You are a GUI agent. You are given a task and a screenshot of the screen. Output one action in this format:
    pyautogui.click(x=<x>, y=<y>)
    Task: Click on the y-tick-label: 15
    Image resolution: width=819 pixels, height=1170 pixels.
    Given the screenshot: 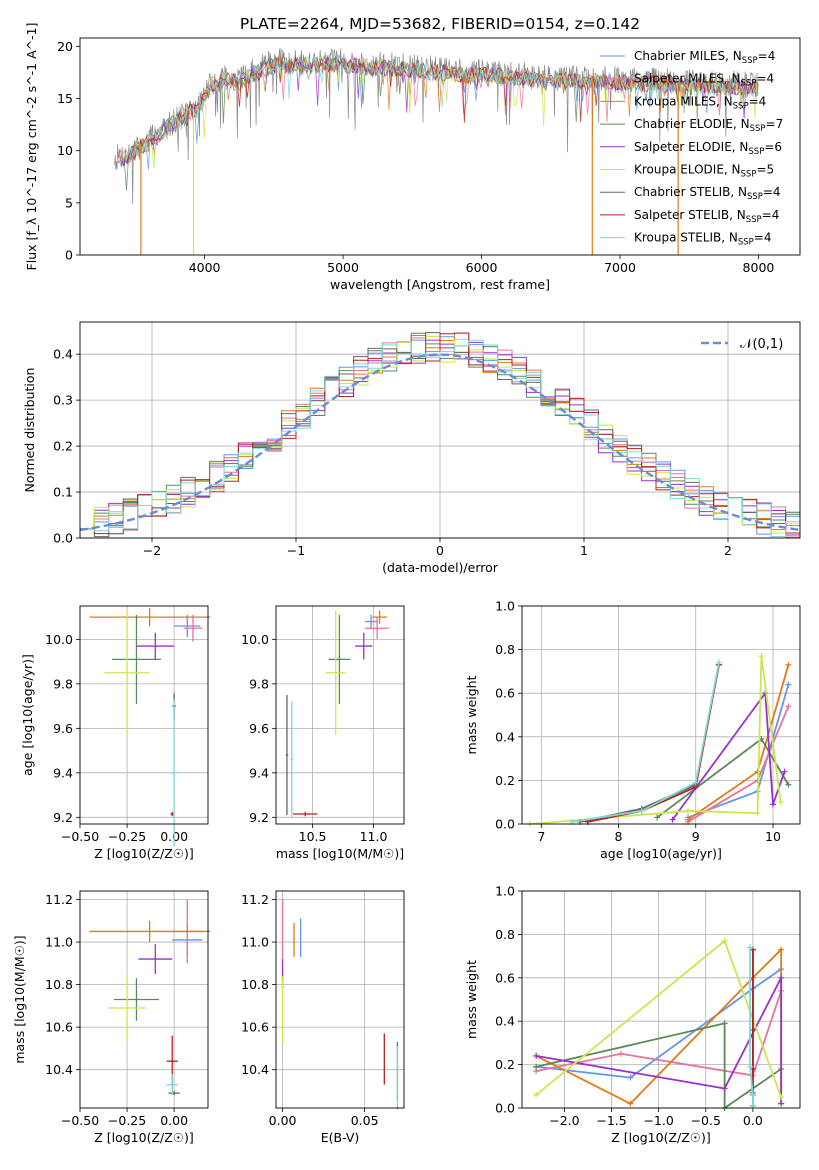 What is the action you would take?
    pyautogui.click(x=65, y=98)
    